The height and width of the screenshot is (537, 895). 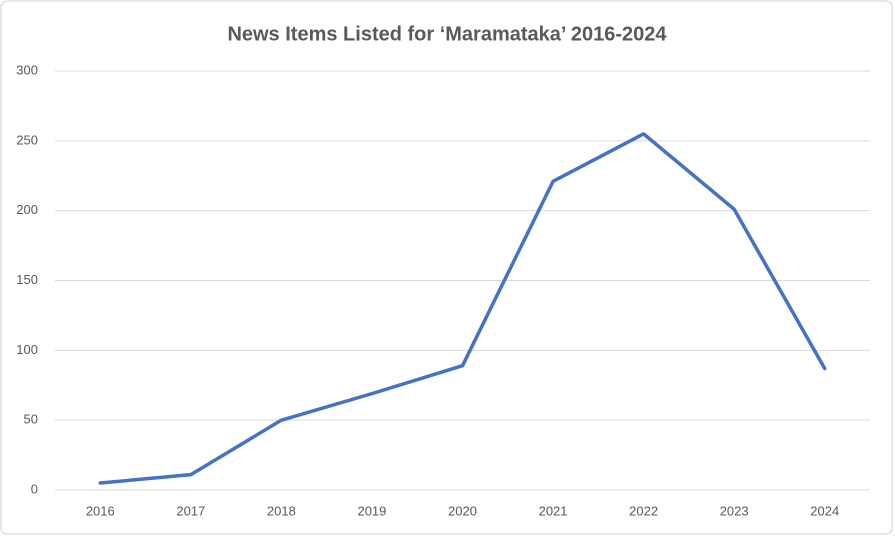 I want to click on y-tick-label: 250, so click(x=27, y=139).